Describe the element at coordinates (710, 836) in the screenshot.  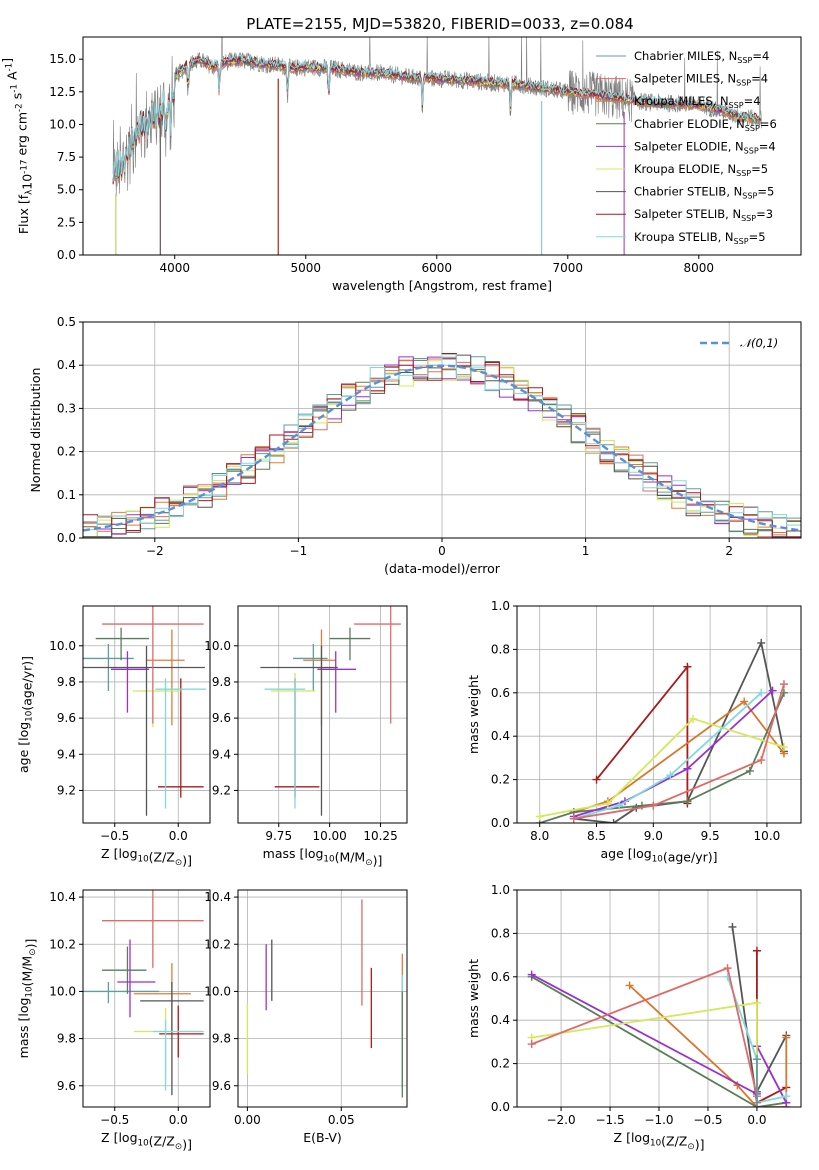
I see `x-tick-label: 9.5` at that location.